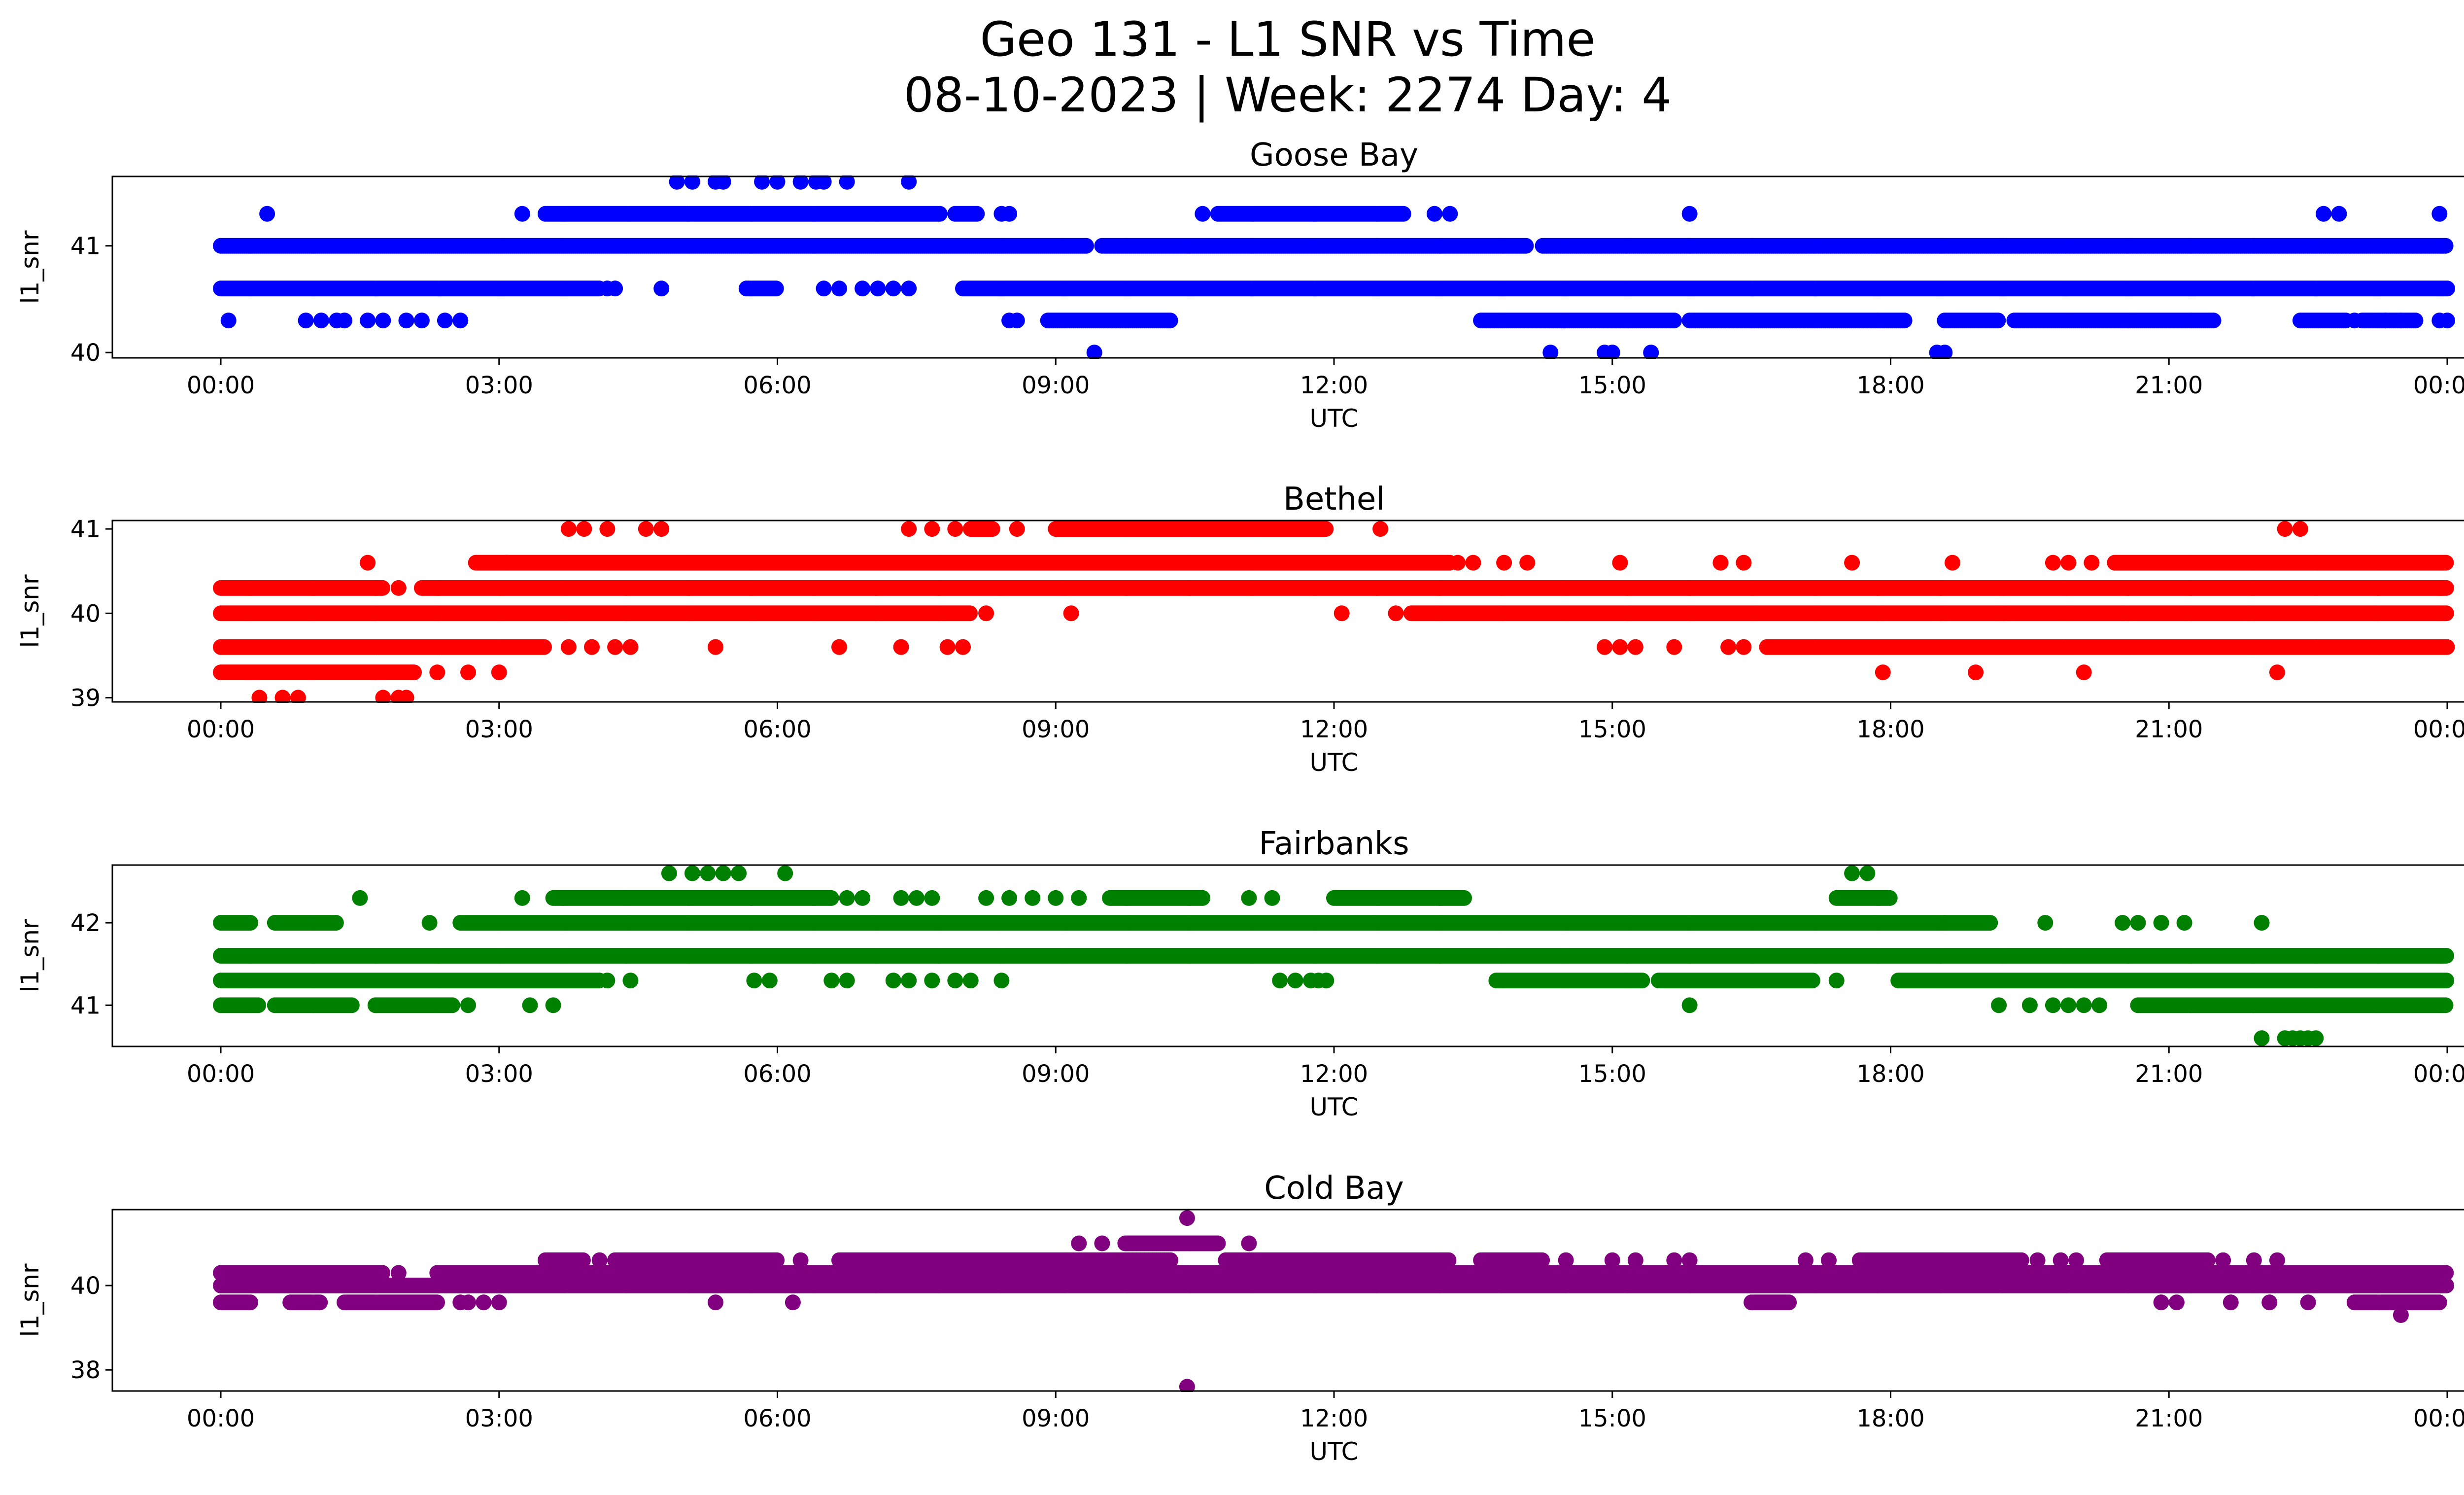  What do you see at coordinates (1890, 385) in the screenshot?
I see `x-tick-label: 18:00` at bounding box center [1890, 385].